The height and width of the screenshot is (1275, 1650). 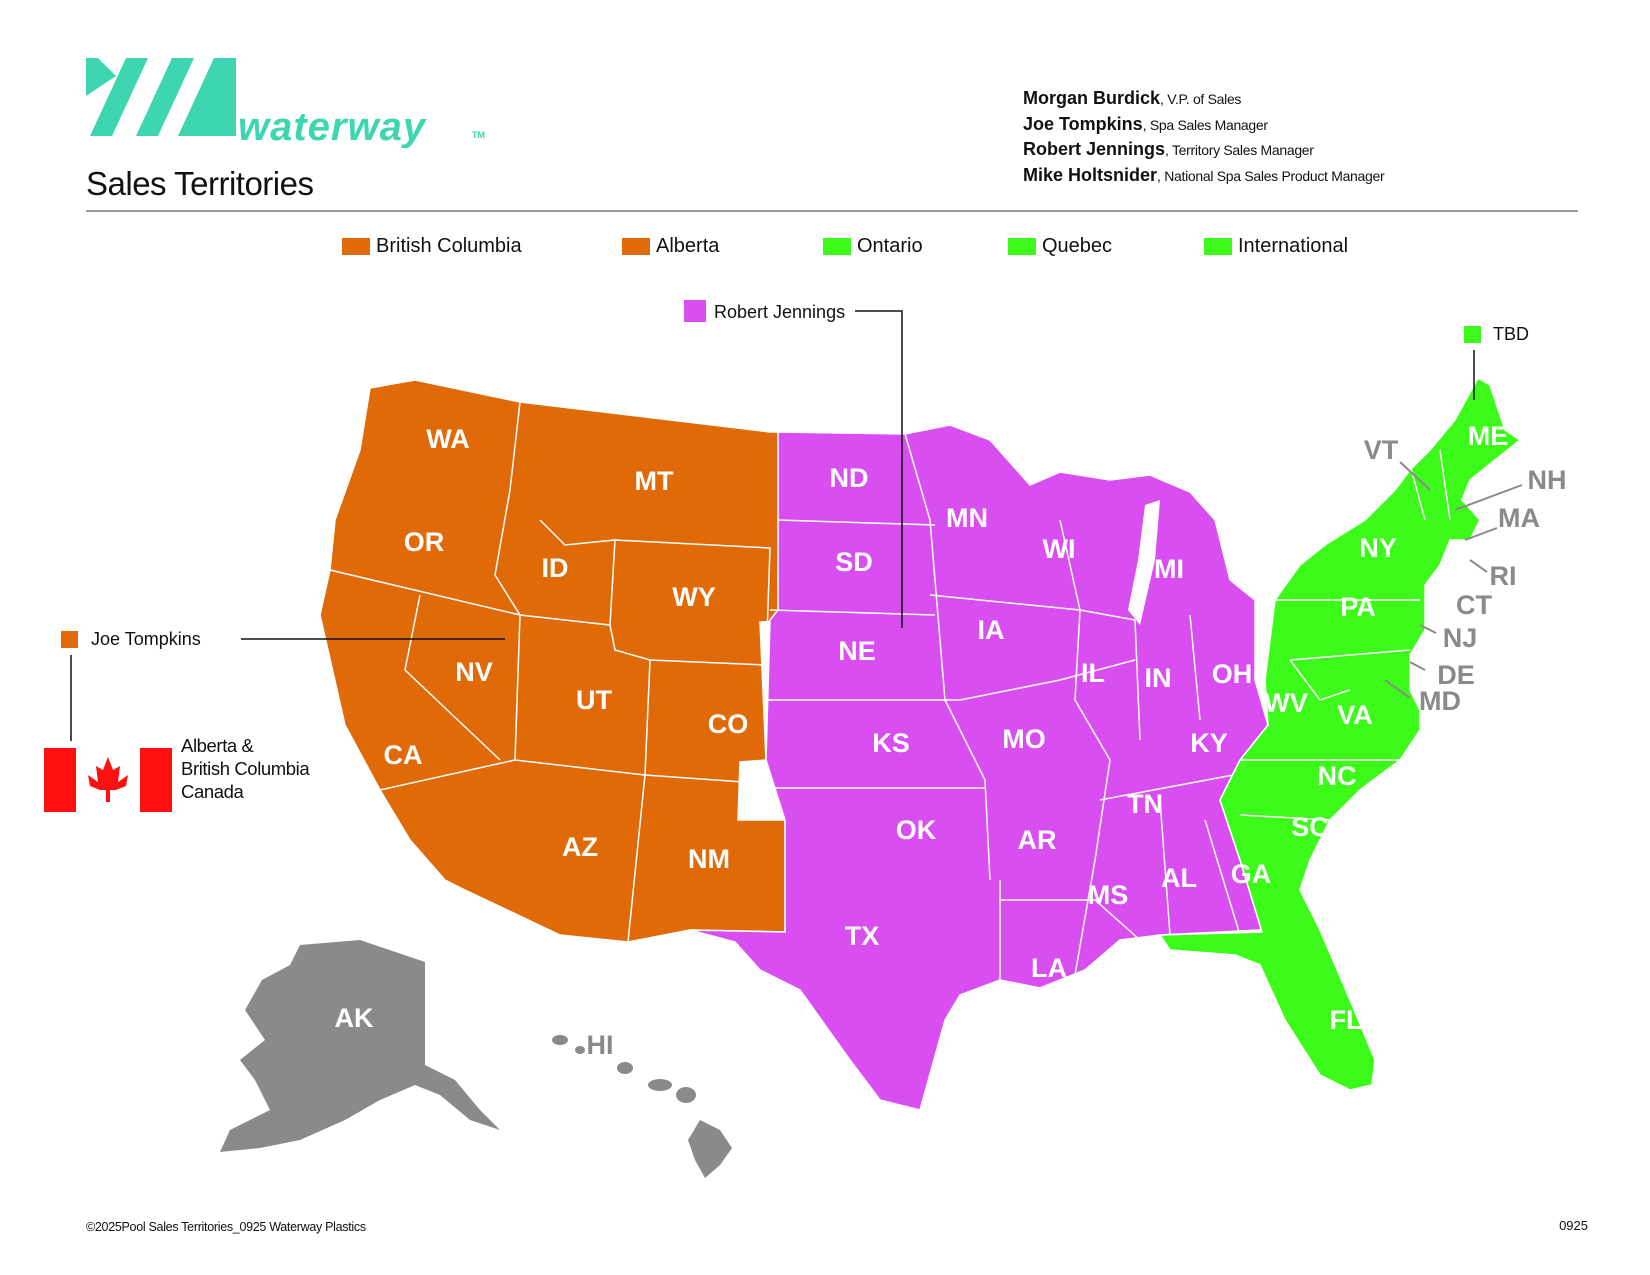 What do you see at coordinates (354, 1018) in the screenshot?
I see `state-label-ak: AK` at bounding box center [354, 1018].